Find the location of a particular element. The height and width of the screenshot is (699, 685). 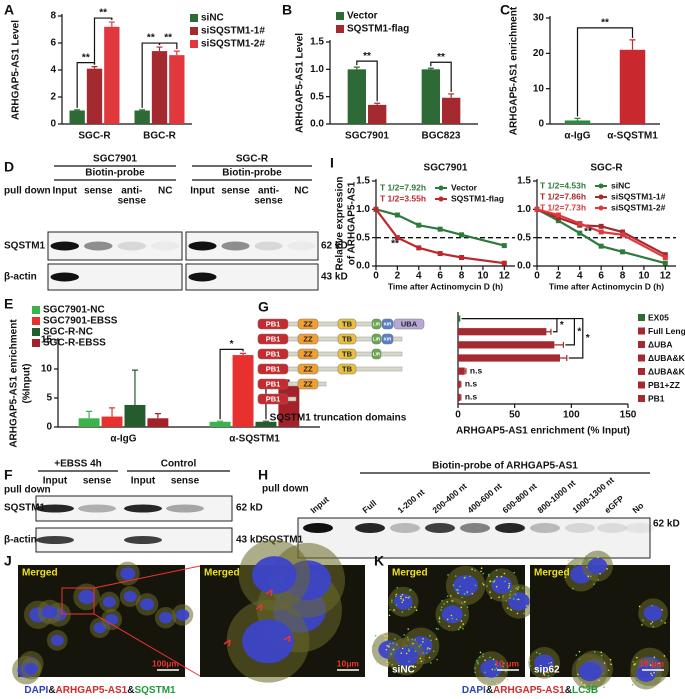

y-tick-label: 20 is located at coordinates (539, 53).